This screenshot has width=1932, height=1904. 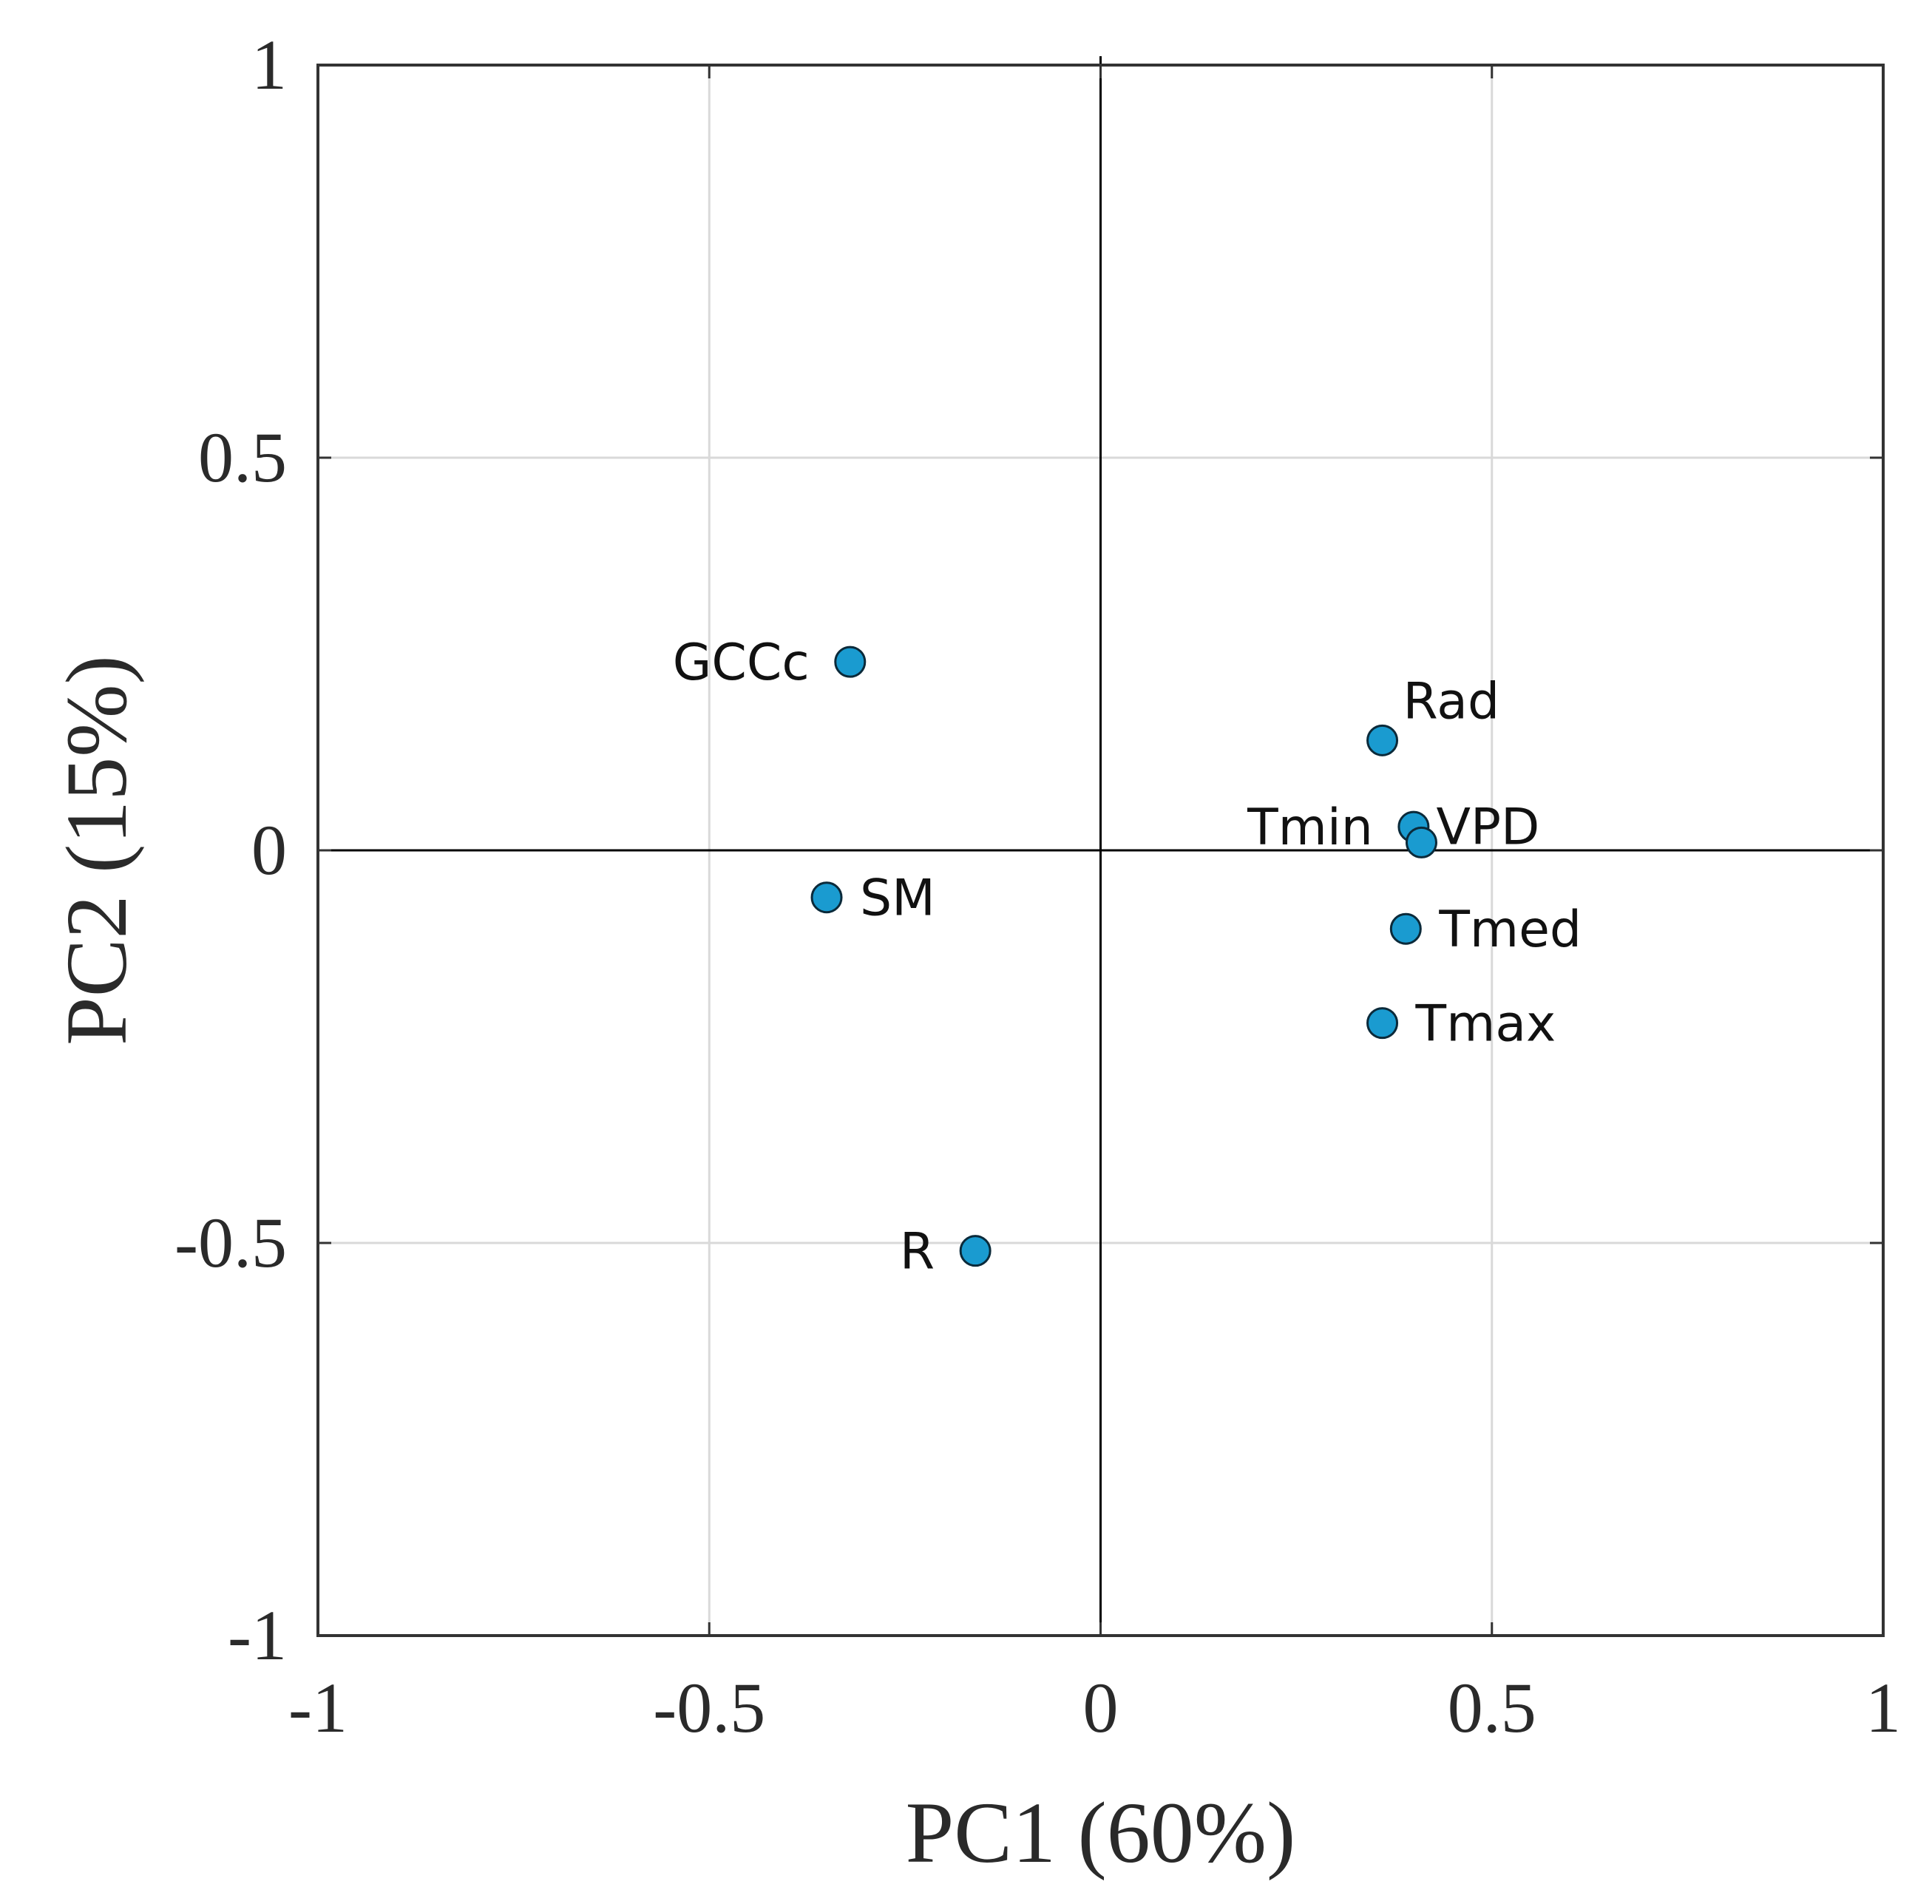 I want to click on y-tick-label: -1, so click(x=257, y=1635).